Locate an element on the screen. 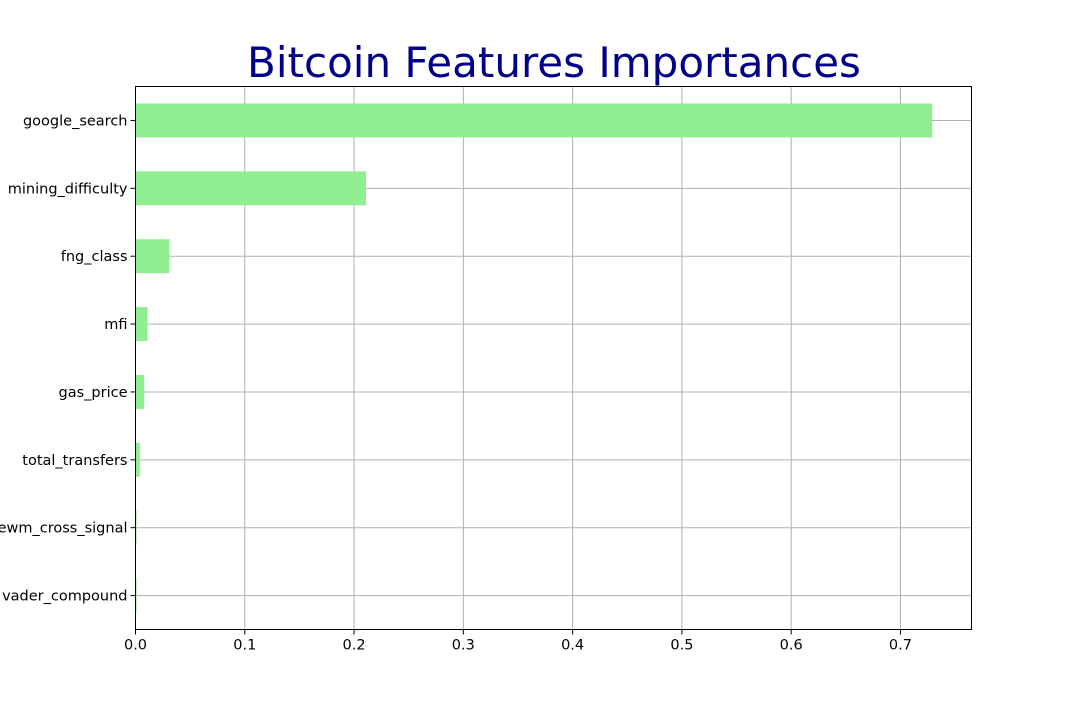 The width and height of the screenshot is (1080, 720). y-tick-label: mfi is located at coordinates (115, 325).